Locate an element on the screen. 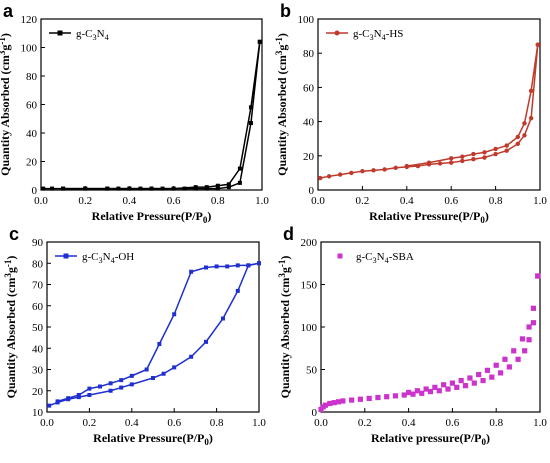 Image resolution: width=550 pixels, height=463 pixels. y-tick-label: 200 is located at coordinates (309, 243).